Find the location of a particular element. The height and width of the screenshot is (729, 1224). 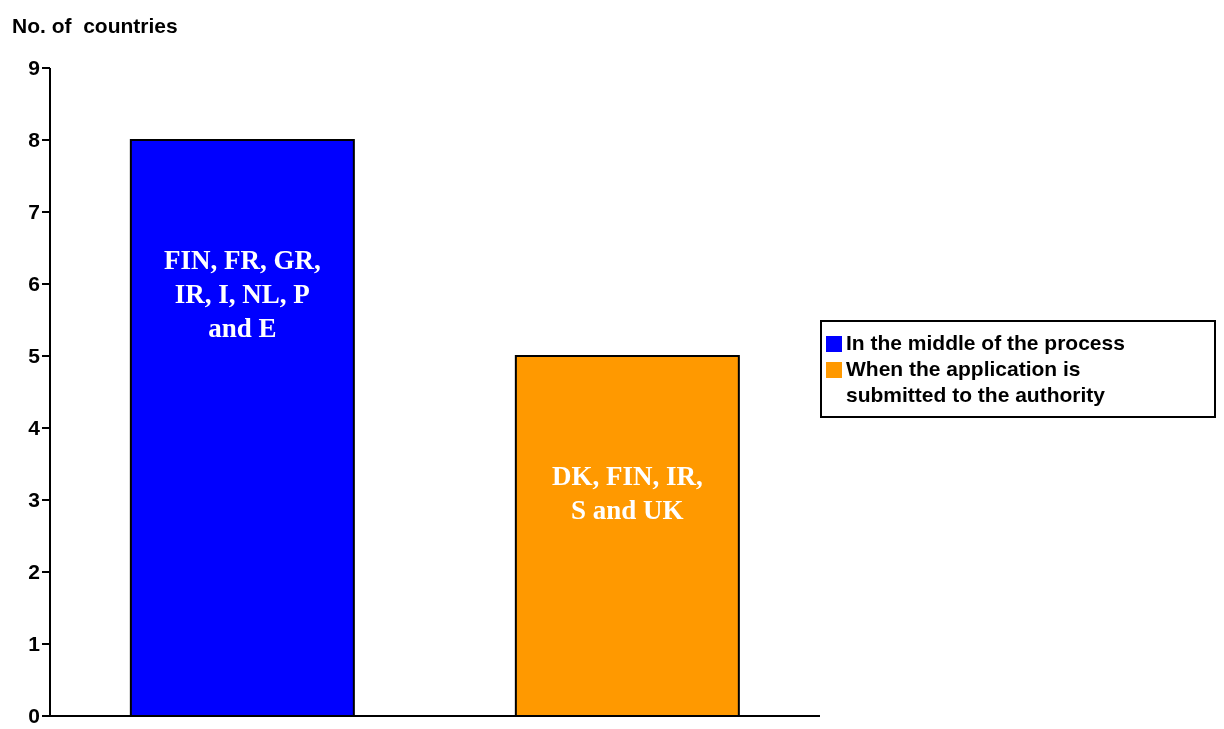

data-label: FIN, FR, GR, IR, I, NL, P and E is located at coordinates (242, 294).